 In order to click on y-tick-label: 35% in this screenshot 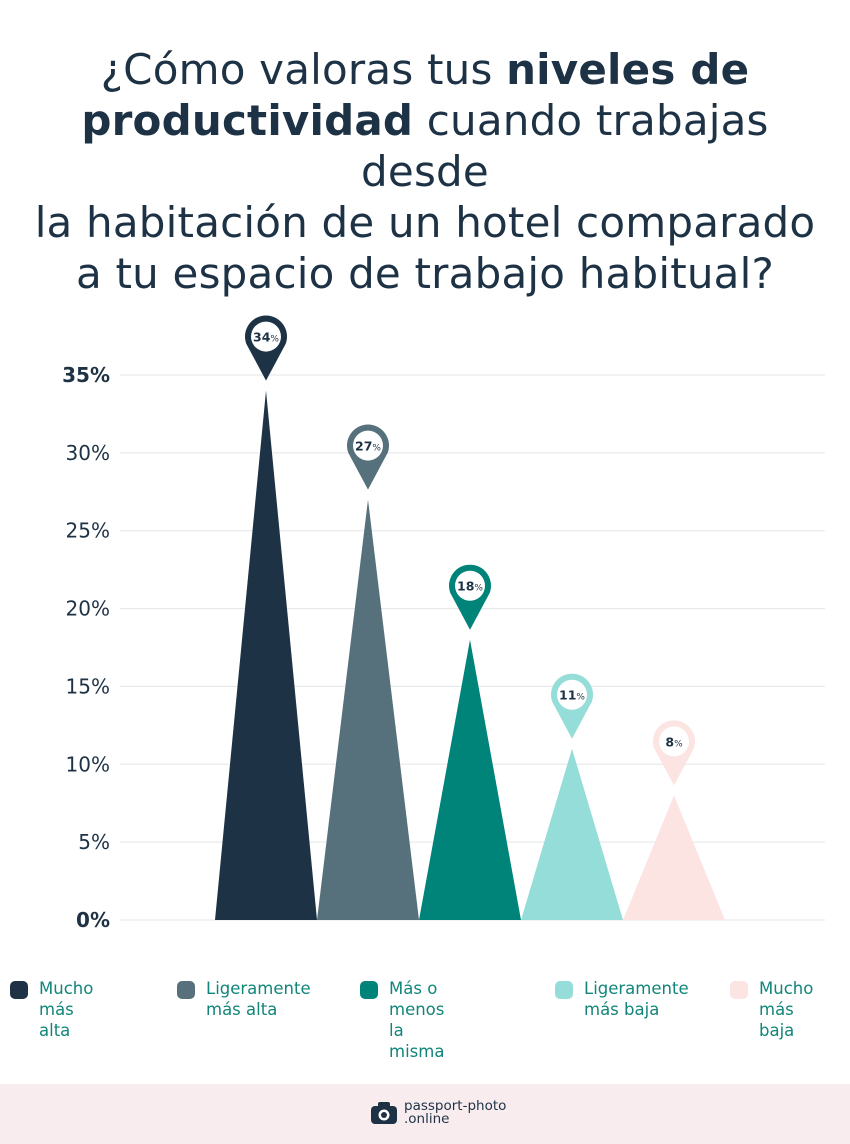, I will do `click(86, 375)`.